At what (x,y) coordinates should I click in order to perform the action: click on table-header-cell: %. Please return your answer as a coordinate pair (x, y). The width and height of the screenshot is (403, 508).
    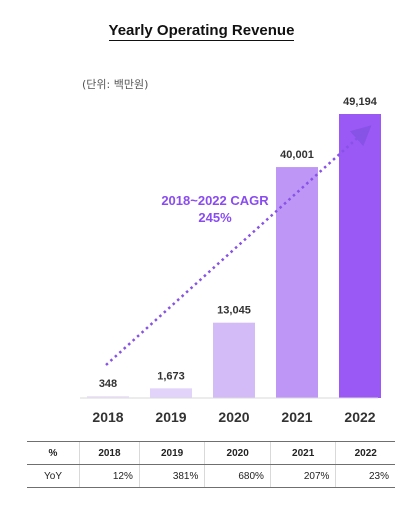
    Looking at the image, I should click on (53, 453).